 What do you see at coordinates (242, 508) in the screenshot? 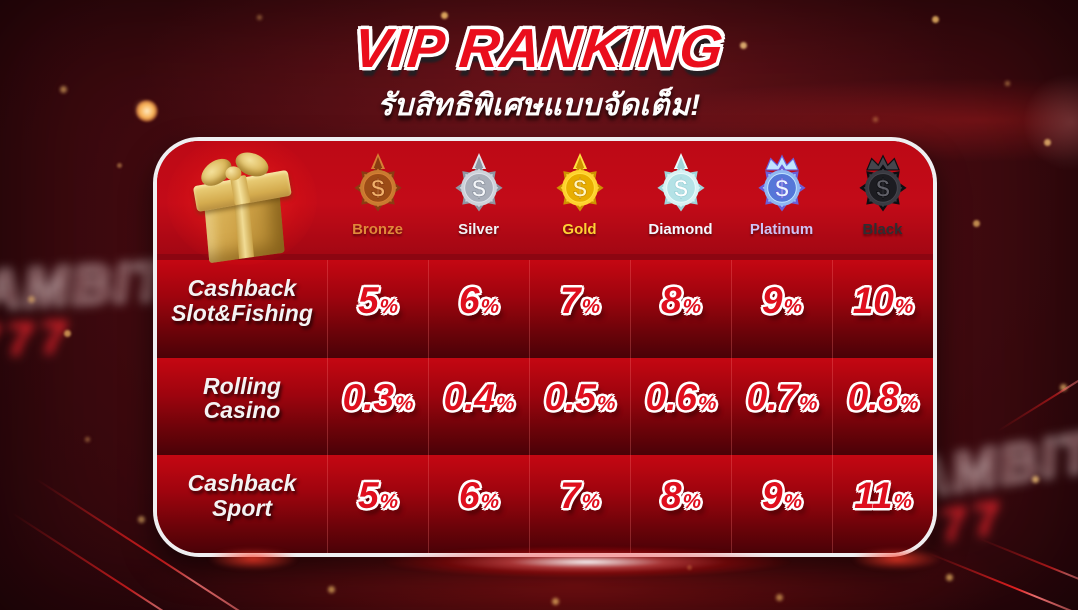
I see `row-label-line-2: Sport` at bounding box center [242, 508].